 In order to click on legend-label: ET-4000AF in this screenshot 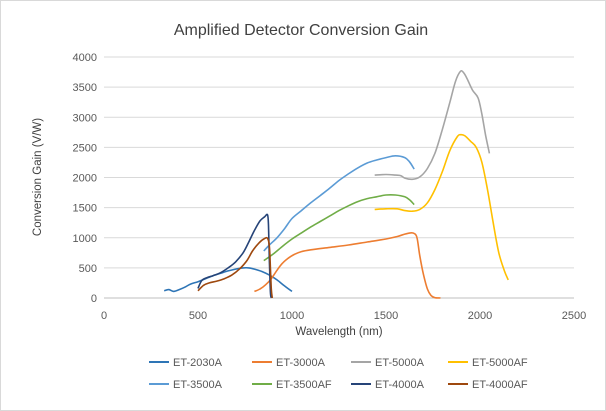, I will do `click(500, 385)`.